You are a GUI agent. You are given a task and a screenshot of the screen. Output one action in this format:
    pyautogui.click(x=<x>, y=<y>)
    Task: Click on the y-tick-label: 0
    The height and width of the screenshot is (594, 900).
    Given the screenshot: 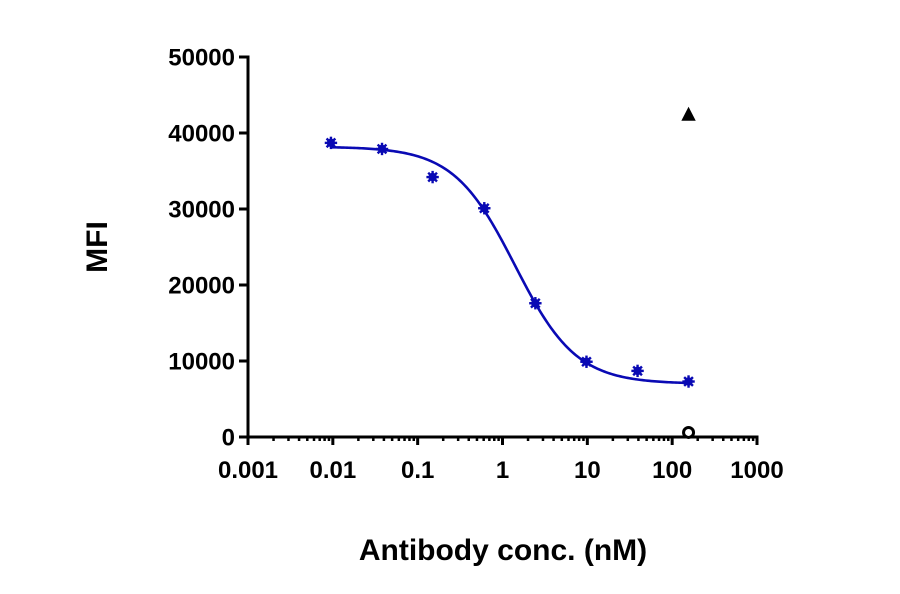 What is the action you would take?
    pyautogui.click(x=228, y=438)
    